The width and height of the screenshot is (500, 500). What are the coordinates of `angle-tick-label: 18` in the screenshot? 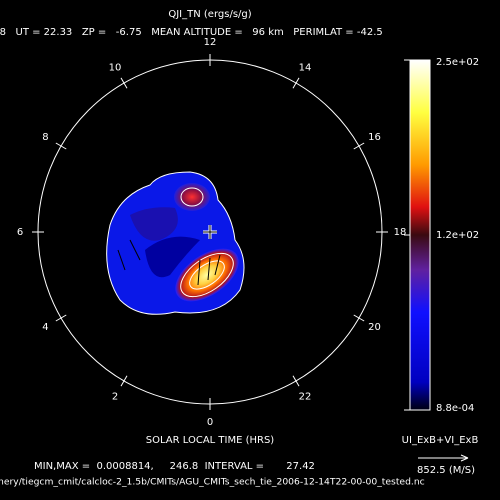 It's located at (400, 232).